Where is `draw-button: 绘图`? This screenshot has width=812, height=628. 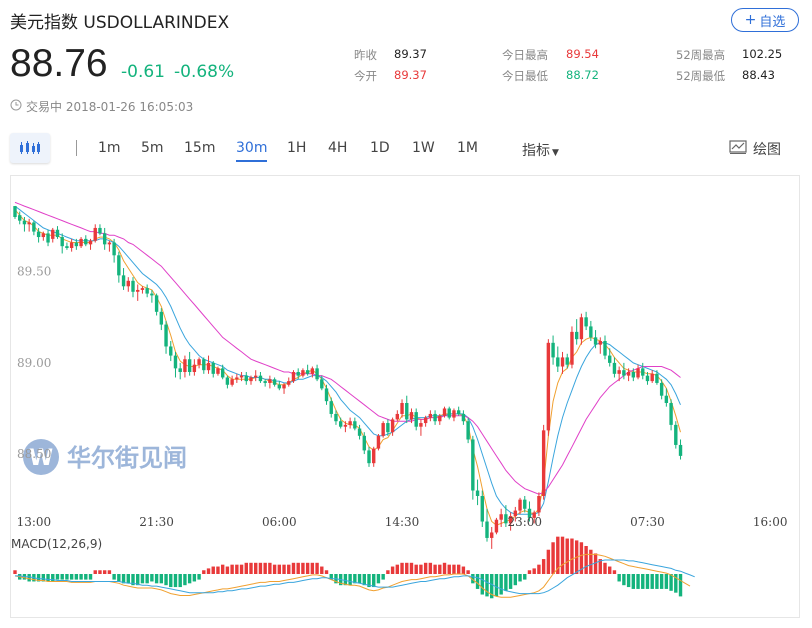 draw-button: 绘图 is located at coordinates (755, 149).